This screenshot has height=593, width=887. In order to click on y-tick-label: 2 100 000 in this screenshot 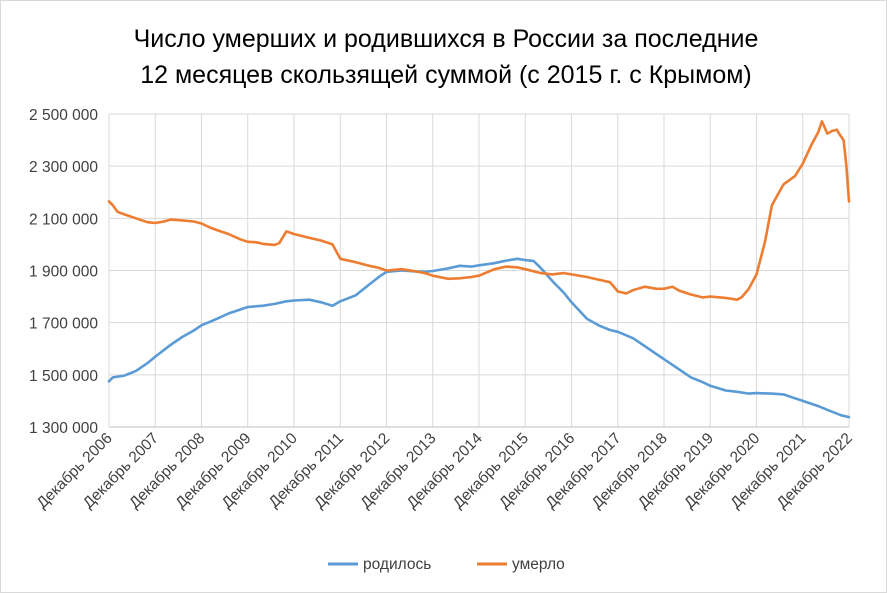, I will do `click(63, 219)`.